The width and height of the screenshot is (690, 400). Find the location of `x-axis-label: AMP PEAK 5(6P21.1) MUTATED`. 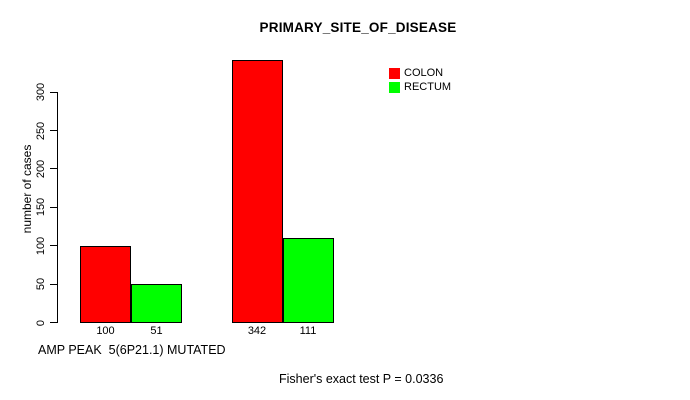

x-axis-label: AMP PEAK 5(6P21.1) MUTATED is located at coordinates (132, 350).